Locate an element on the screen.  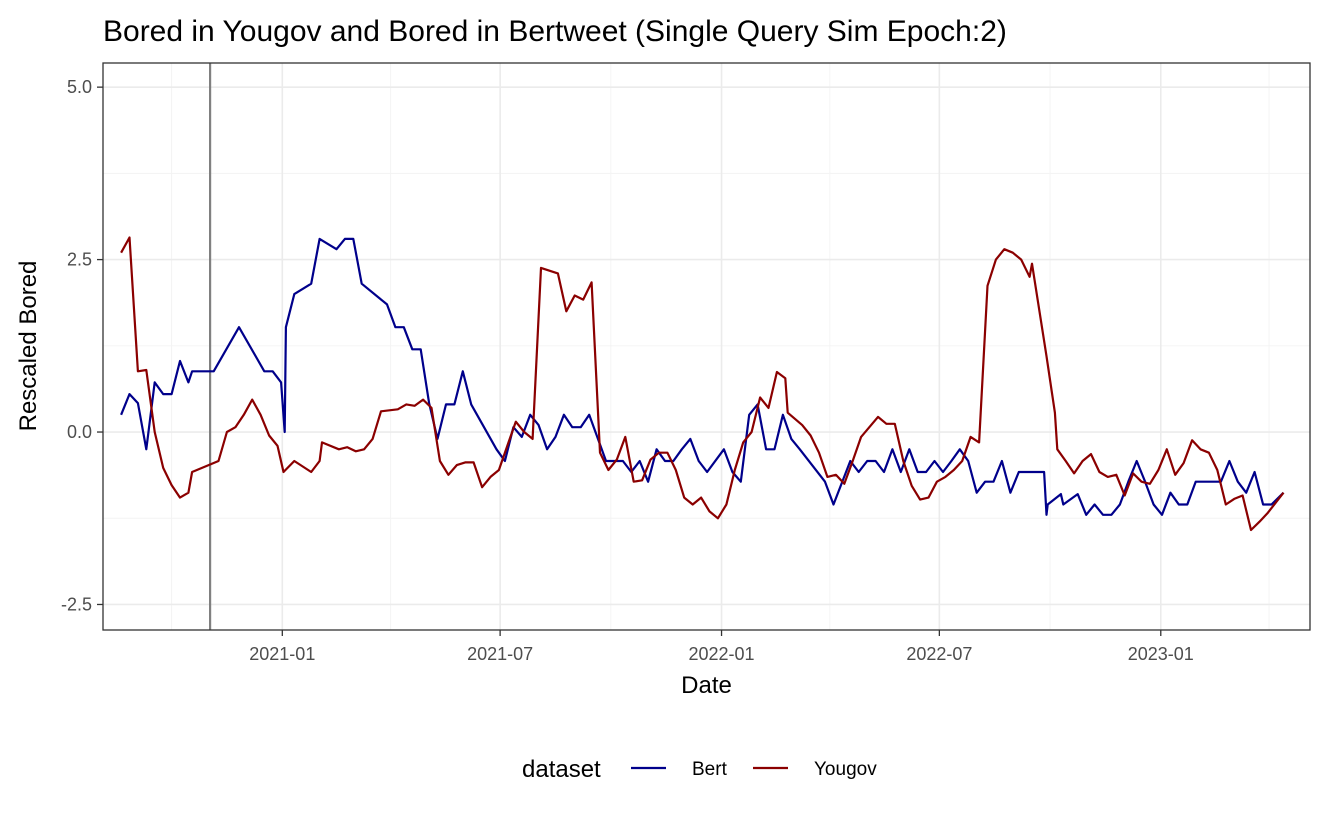
y-axis-title: Rescaled Bored is located at coordinates (28, 346).